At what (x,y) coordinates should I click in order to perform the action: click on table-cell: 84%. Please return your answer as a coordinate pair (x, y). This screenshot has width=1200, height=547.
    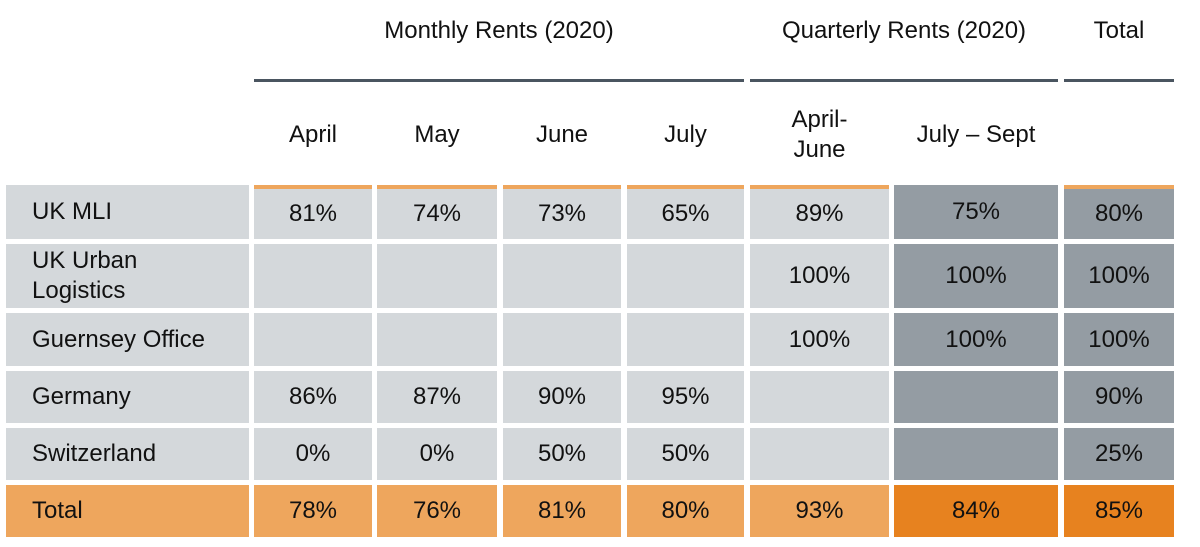
    Looking at the image, I should click on (976, 511).